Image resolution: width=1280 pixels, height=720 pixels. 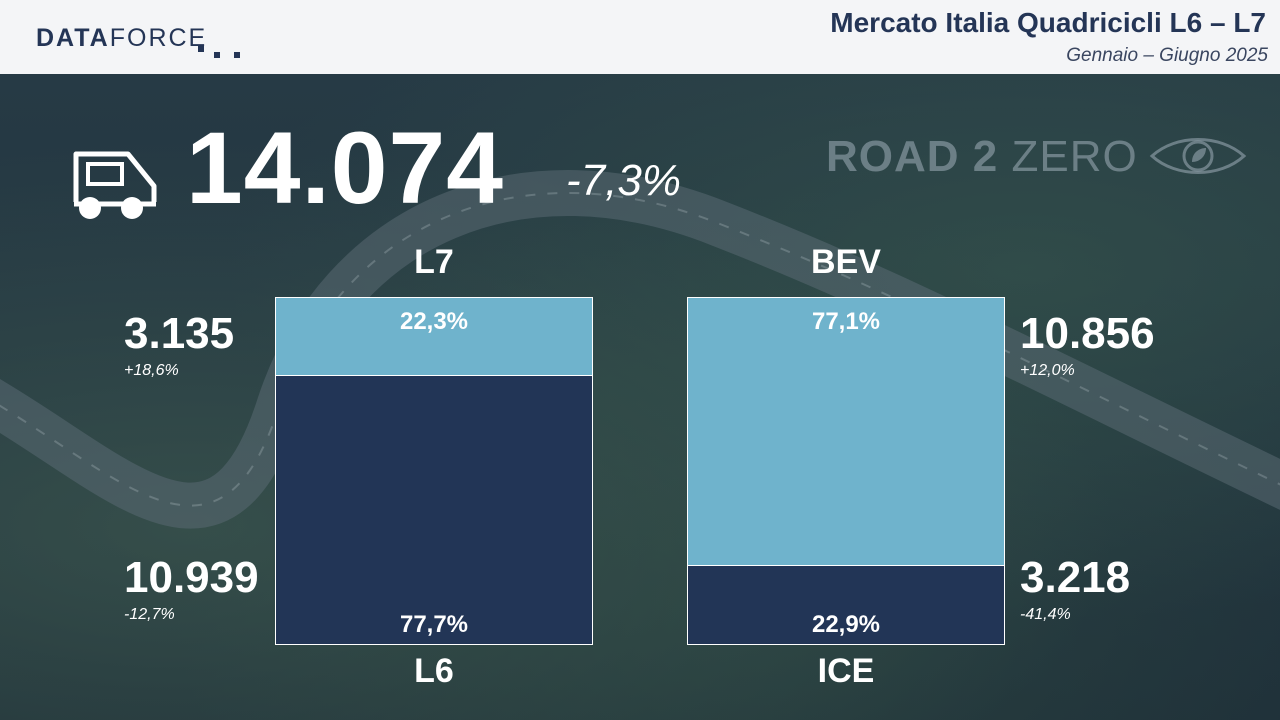 I want to click on road2zero-logo: ROAD 2 ZERO, so click(x=982, y=156).